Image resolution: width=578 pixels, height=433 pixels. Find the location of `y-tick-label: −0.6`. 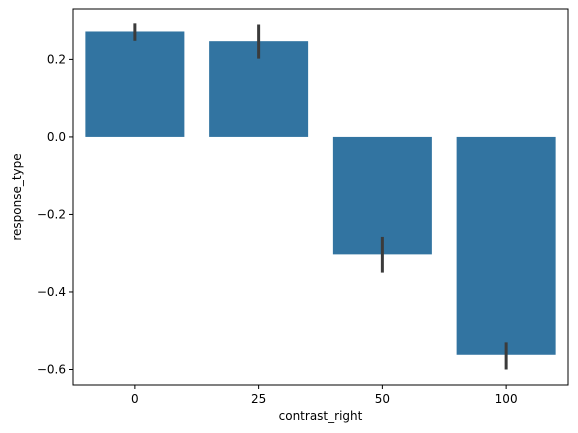

y-tick-label: −0.6 is located at coordinates (51, 369).